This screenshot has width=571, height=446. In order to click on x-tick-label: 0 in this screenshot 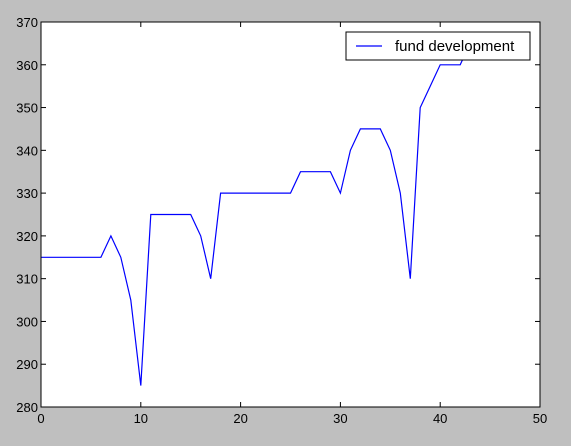, I will do `click(40, 418)`.